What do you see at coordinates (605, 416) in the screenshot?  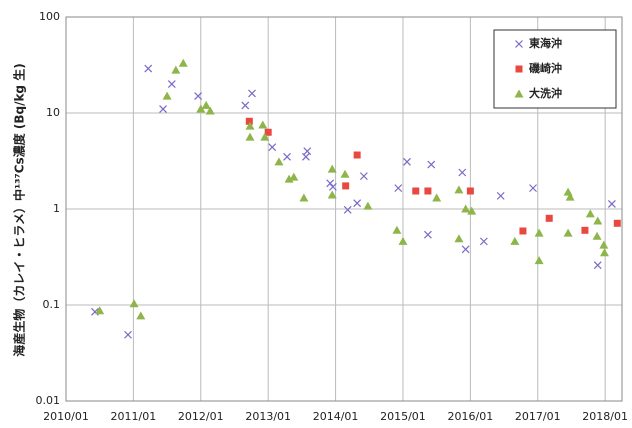 I see `x-tick-label: 2018/01` at bounding box center [605, 416].